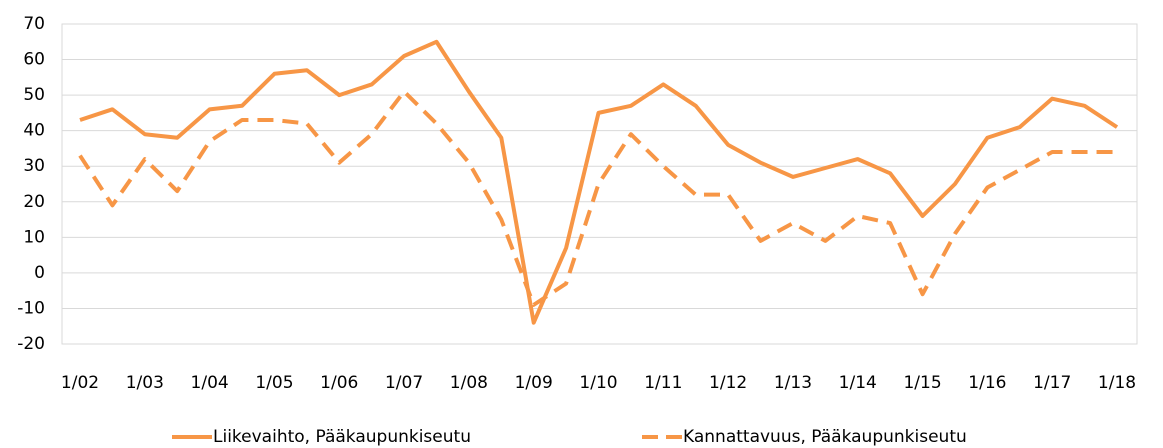 The width and height of the screenshot is (1163, 448). Describe the element at coordinates (80, 383) in the screenshot. I see `x-tick-label: 1/02` at that location.